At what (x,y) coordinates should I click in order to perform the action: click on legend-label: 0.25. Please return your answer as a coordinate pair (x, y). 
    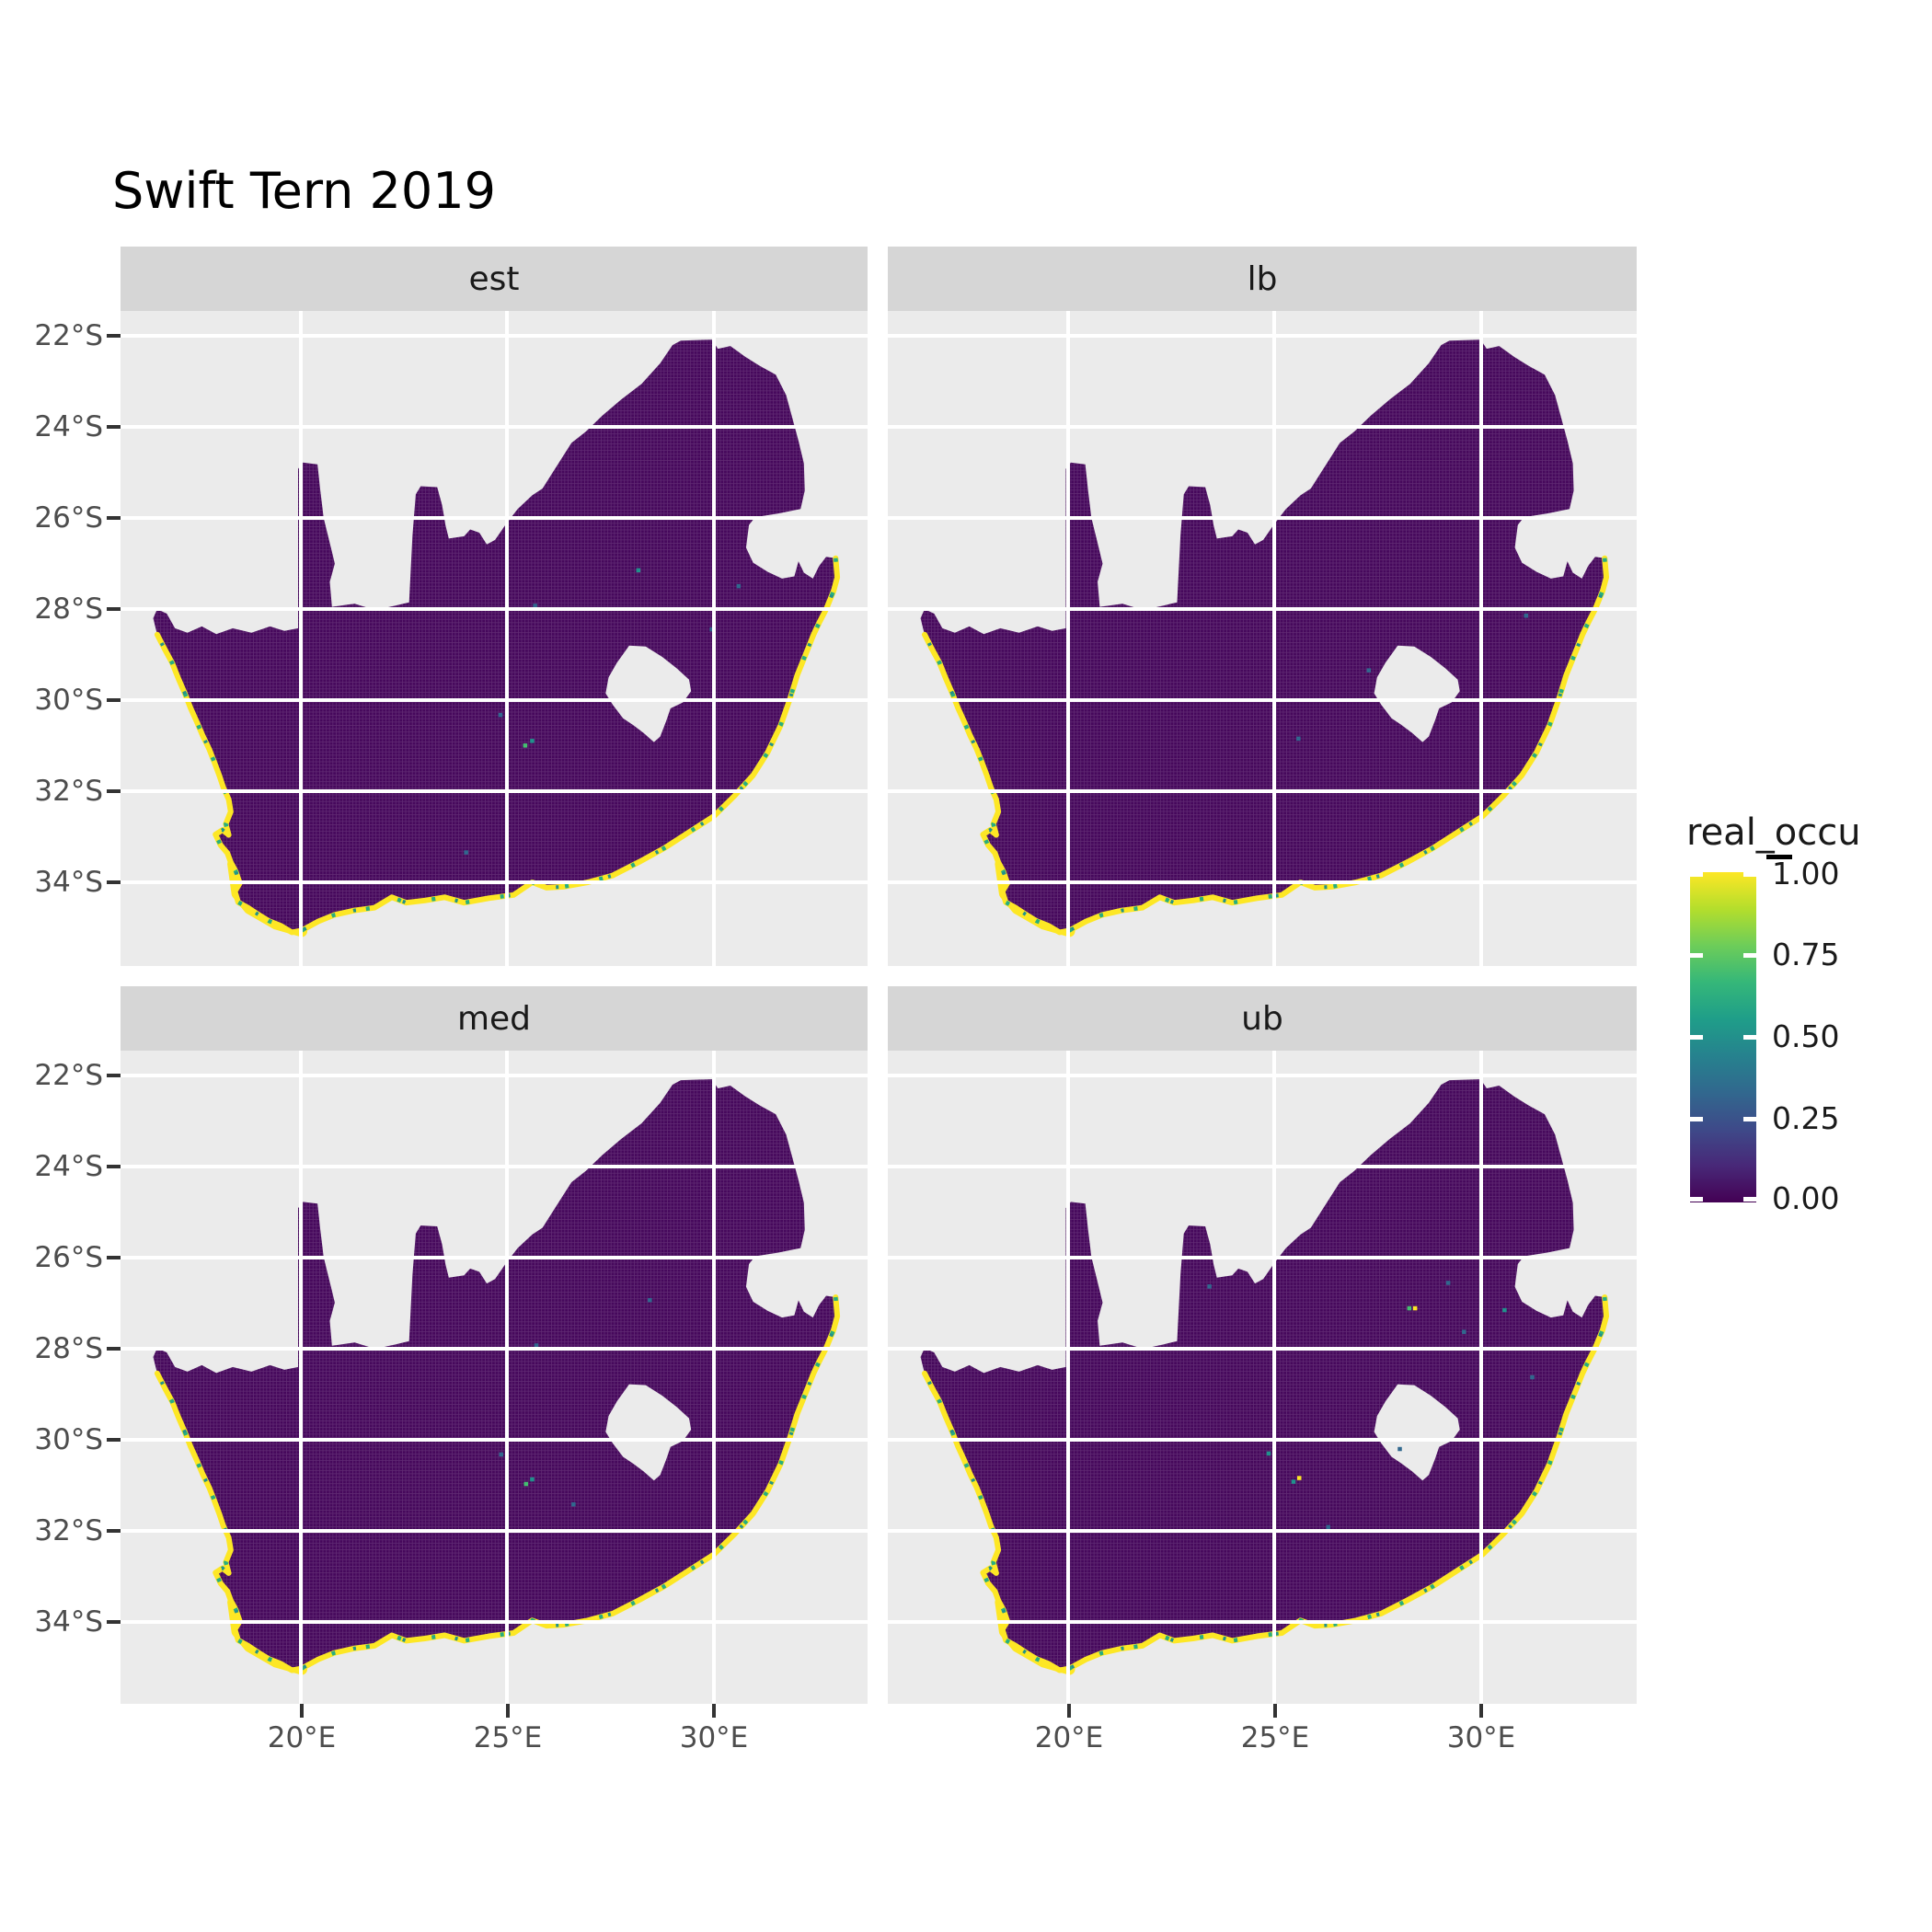
    Looking at the image, I should click on (1806, 1118).